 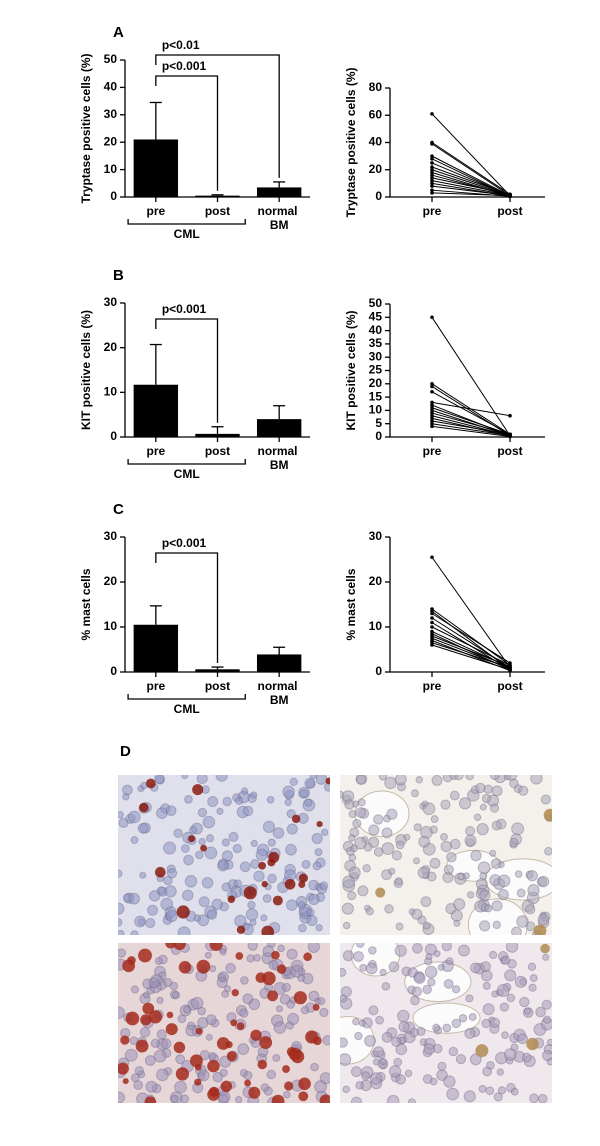 I want to click on y-tick-label: 20, so click(x=111, y=141).